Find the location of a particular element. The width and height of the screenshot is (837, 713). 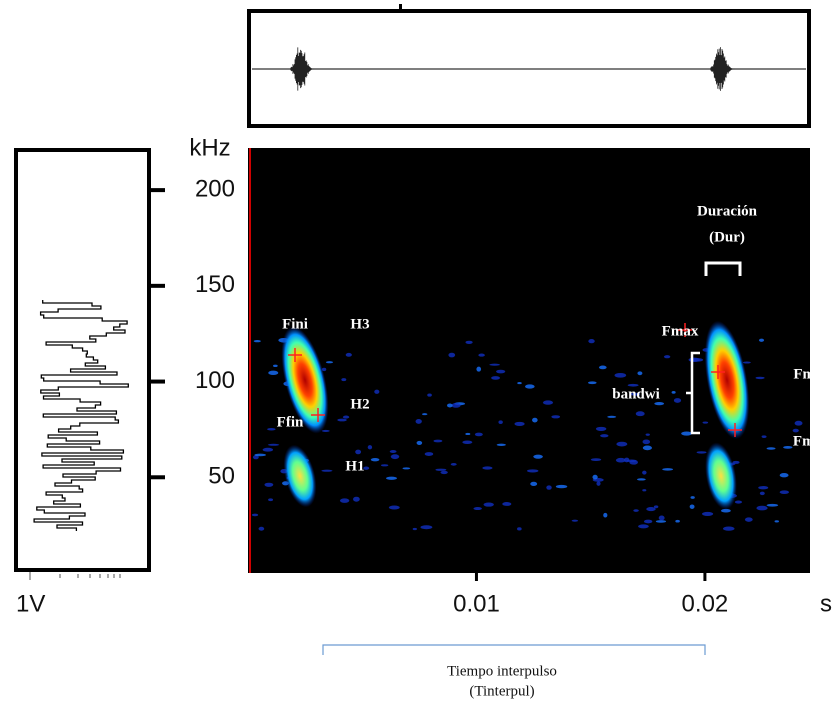

annotation: Fmaxe is located at coordinates (815, 374).